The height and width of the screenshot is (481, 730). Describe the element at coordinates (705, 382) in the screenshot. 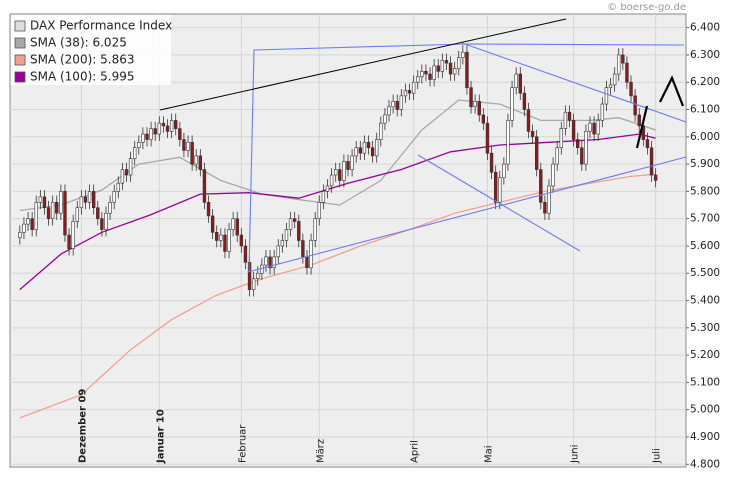

I see `y-tick-label: 5.100` at that location.